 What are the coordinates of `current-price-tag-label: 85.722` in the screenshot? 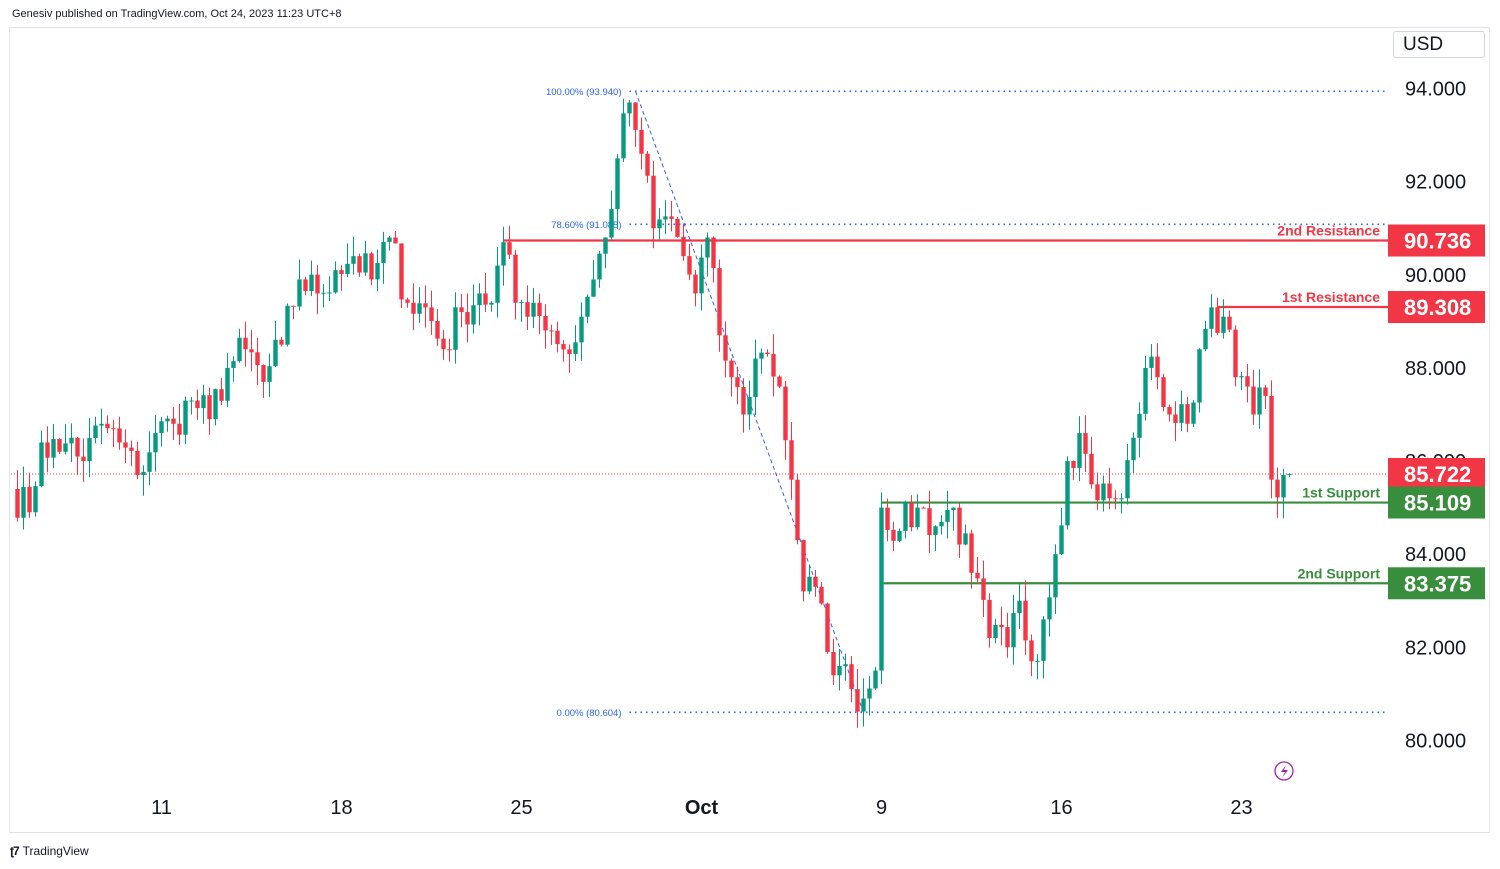 It's located at (1437, 474).